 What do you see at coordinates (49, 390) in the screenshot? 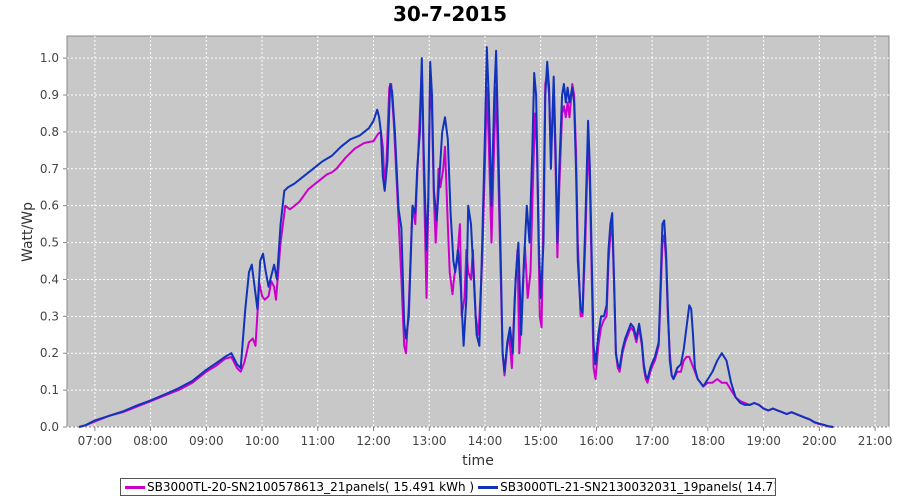
I see `y-tick-label: 0.1` at bounding box center [49, 390].